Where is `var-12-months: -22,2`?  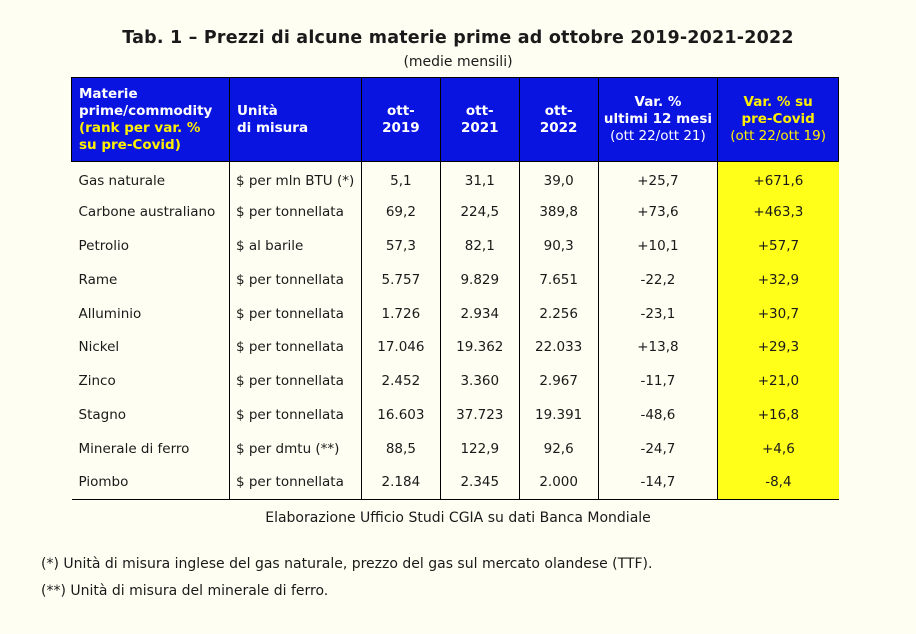 var-12-months: -22,2 is located at coordinates (657, 279).